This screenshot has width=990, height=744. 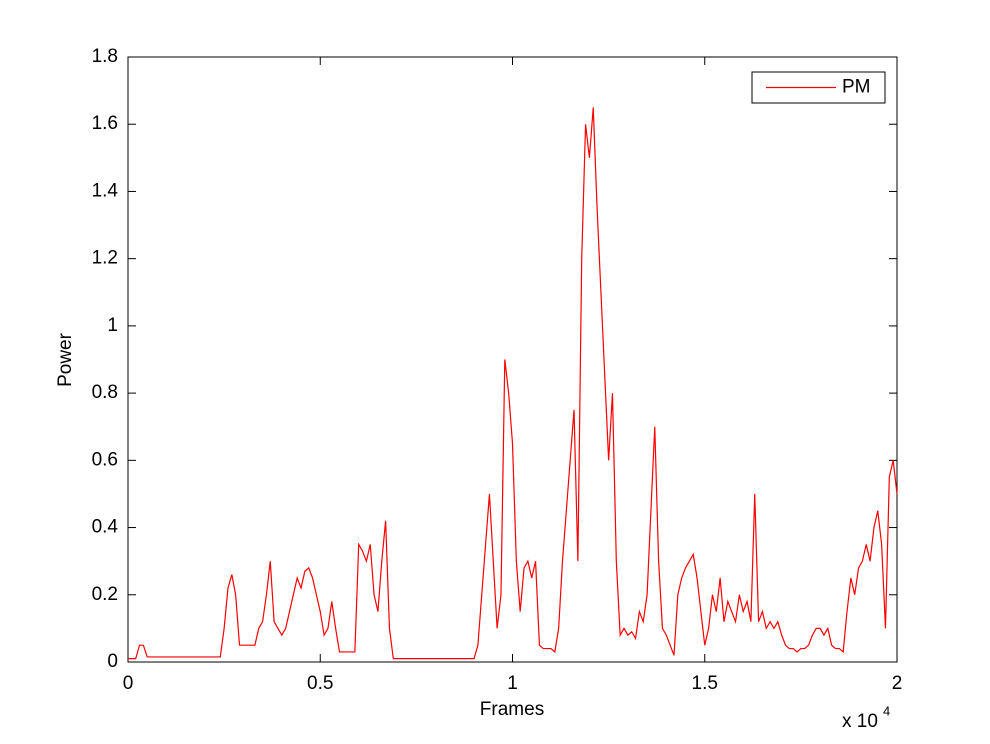 What do you see at coordinates (512, 709) in the screenshot?
I see `x-axis-label: Frames` at bounding box center [512, 709].